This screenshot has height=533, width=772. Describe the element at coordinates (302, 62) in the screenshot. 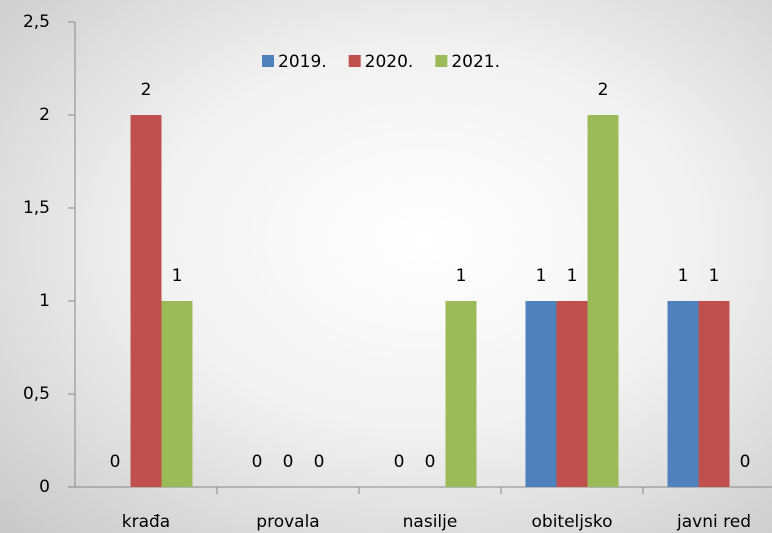

I see `legend-label: 2019.` at that location.